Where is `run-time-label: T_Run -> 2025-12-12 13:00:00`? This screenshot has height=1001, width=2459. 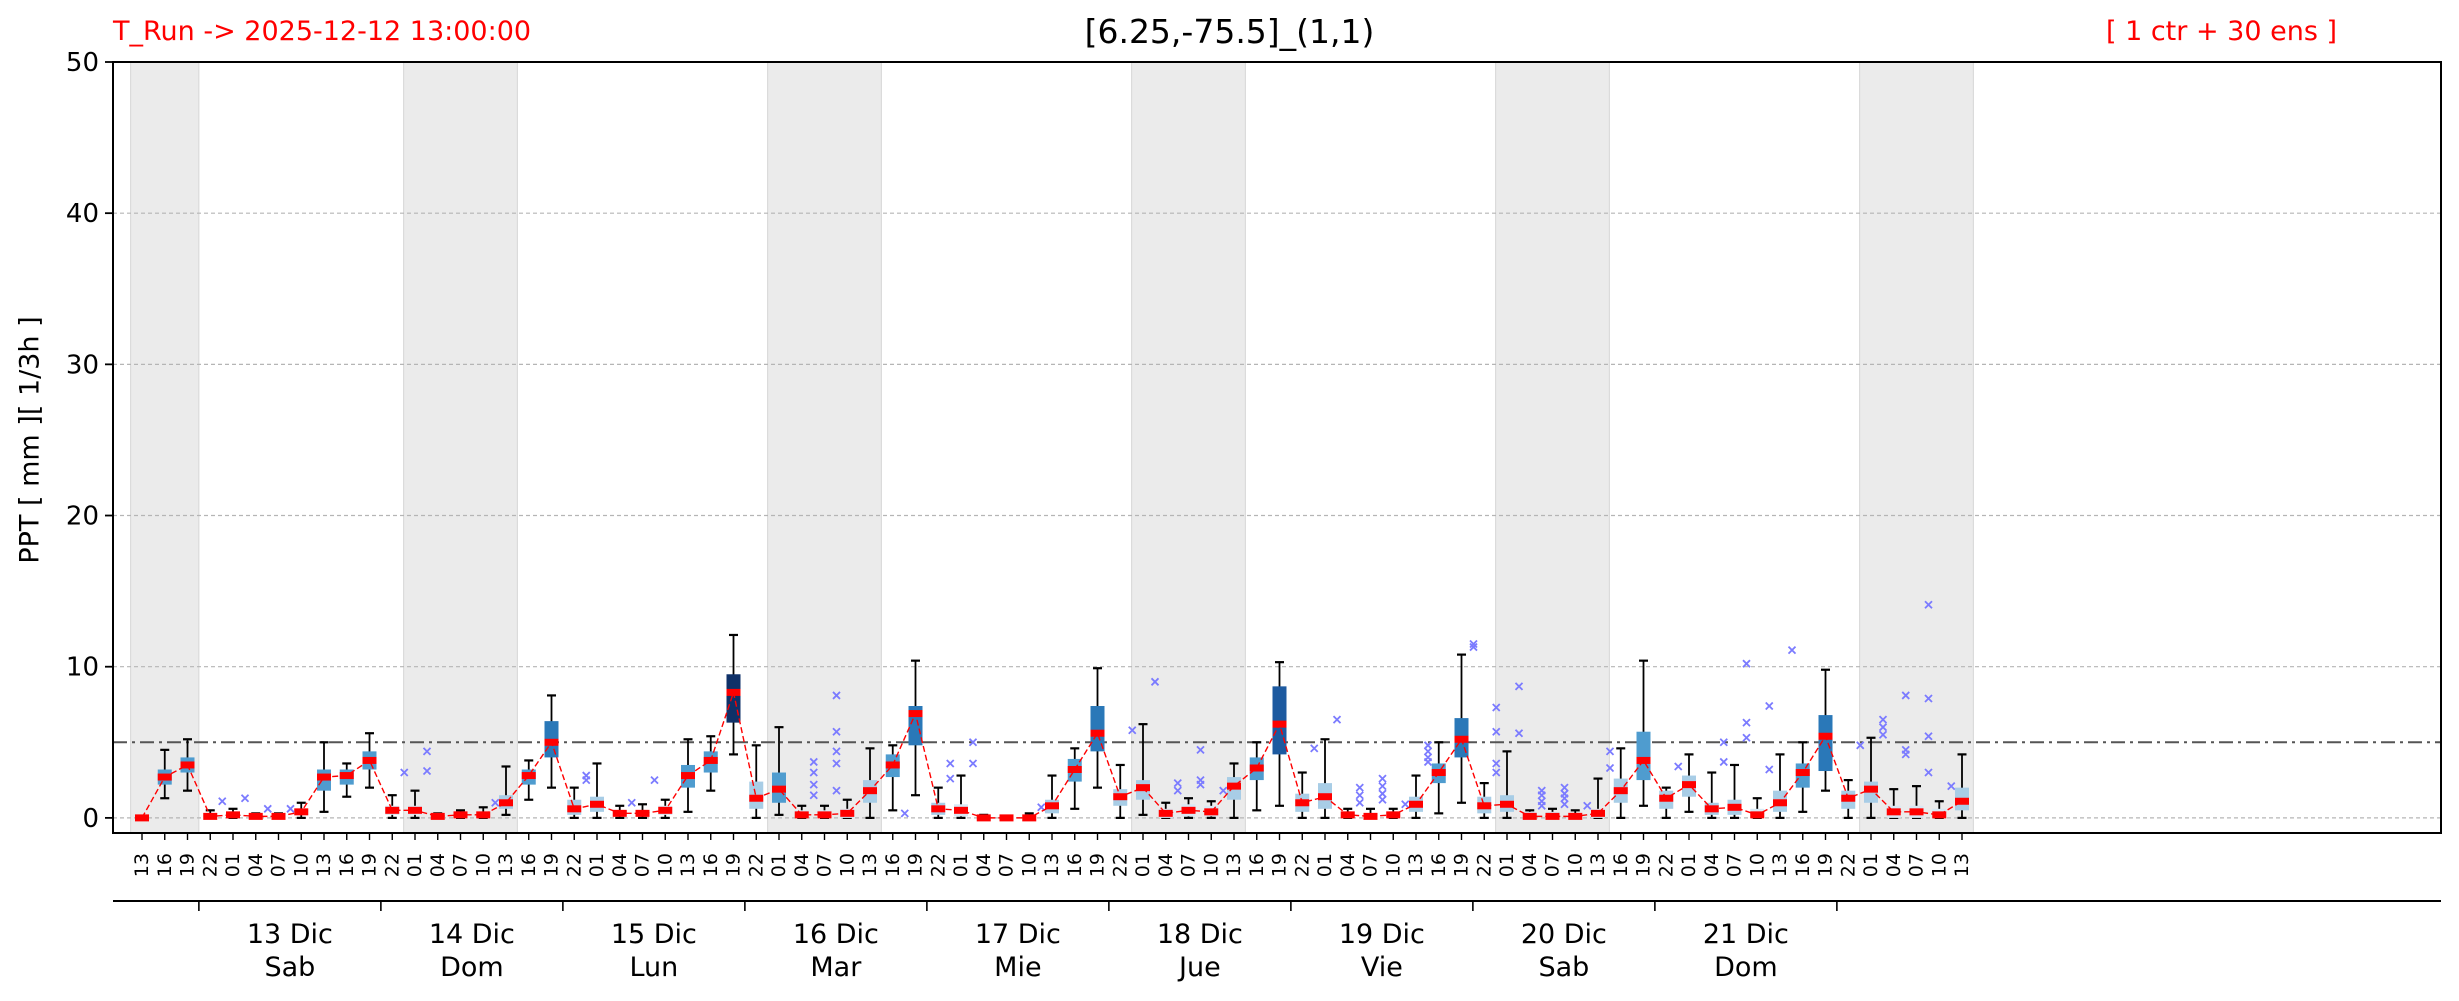
run-time-label: T_Run -> 2025-12-12 13:00:00 is located at coordinates (322, 31).